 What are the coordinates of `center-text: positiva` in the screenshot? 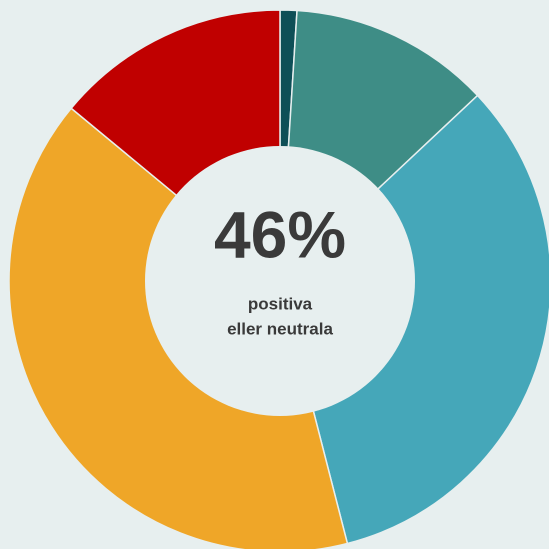 It's located at (280, 303).